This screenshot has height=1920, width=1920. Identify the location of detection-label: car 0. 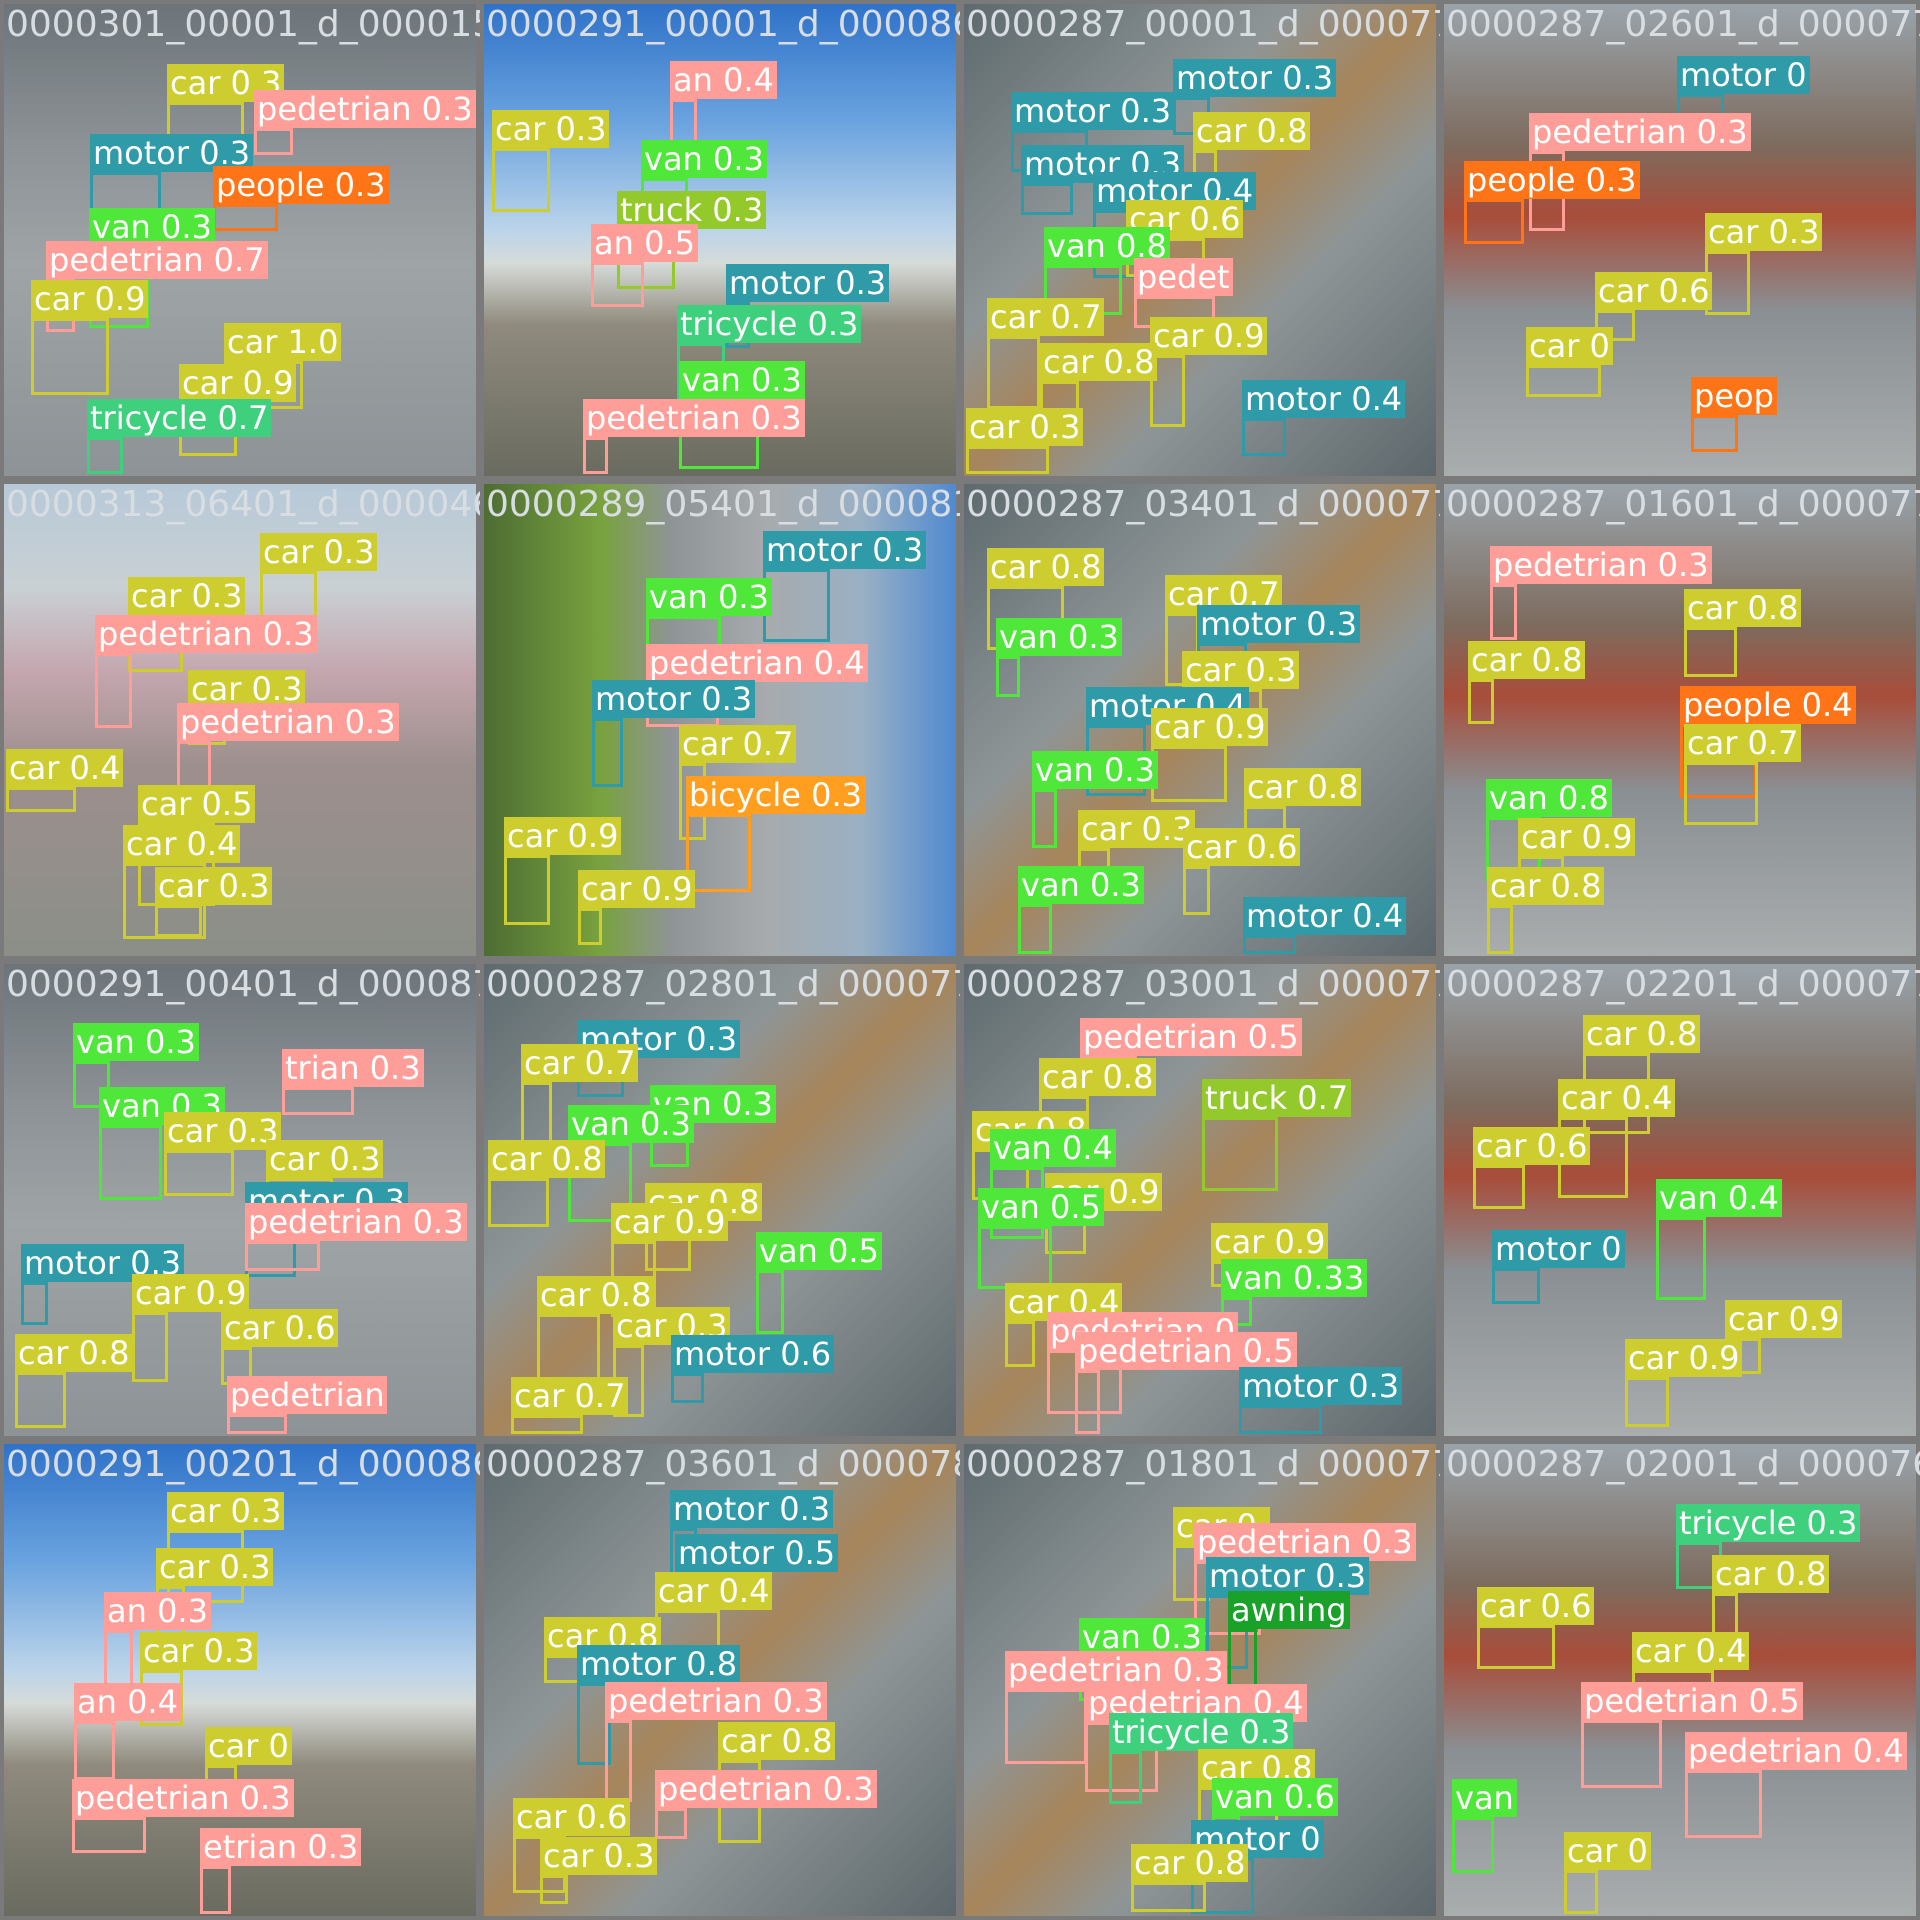
(1569, 346).